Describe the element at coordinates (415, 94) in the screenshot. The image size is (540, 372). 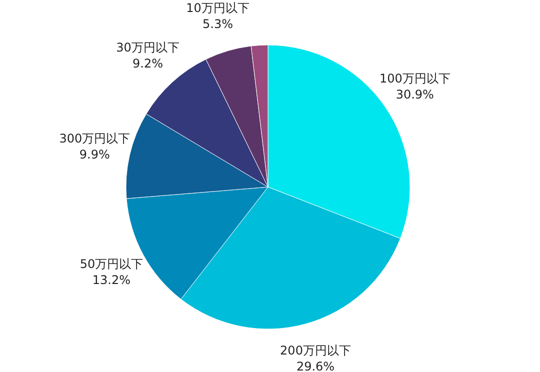
I see `data-label: 30.9%` at that location.